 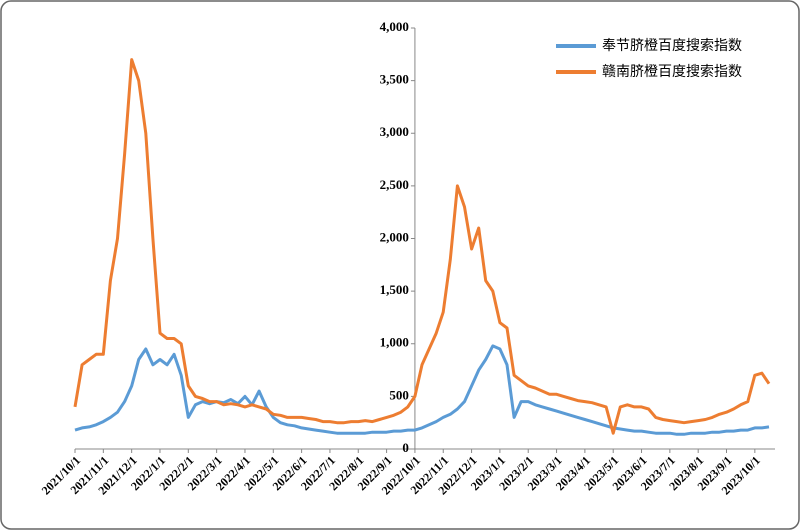 I want to click on y-tick-label: 2,000, so click(x=394, y=236).